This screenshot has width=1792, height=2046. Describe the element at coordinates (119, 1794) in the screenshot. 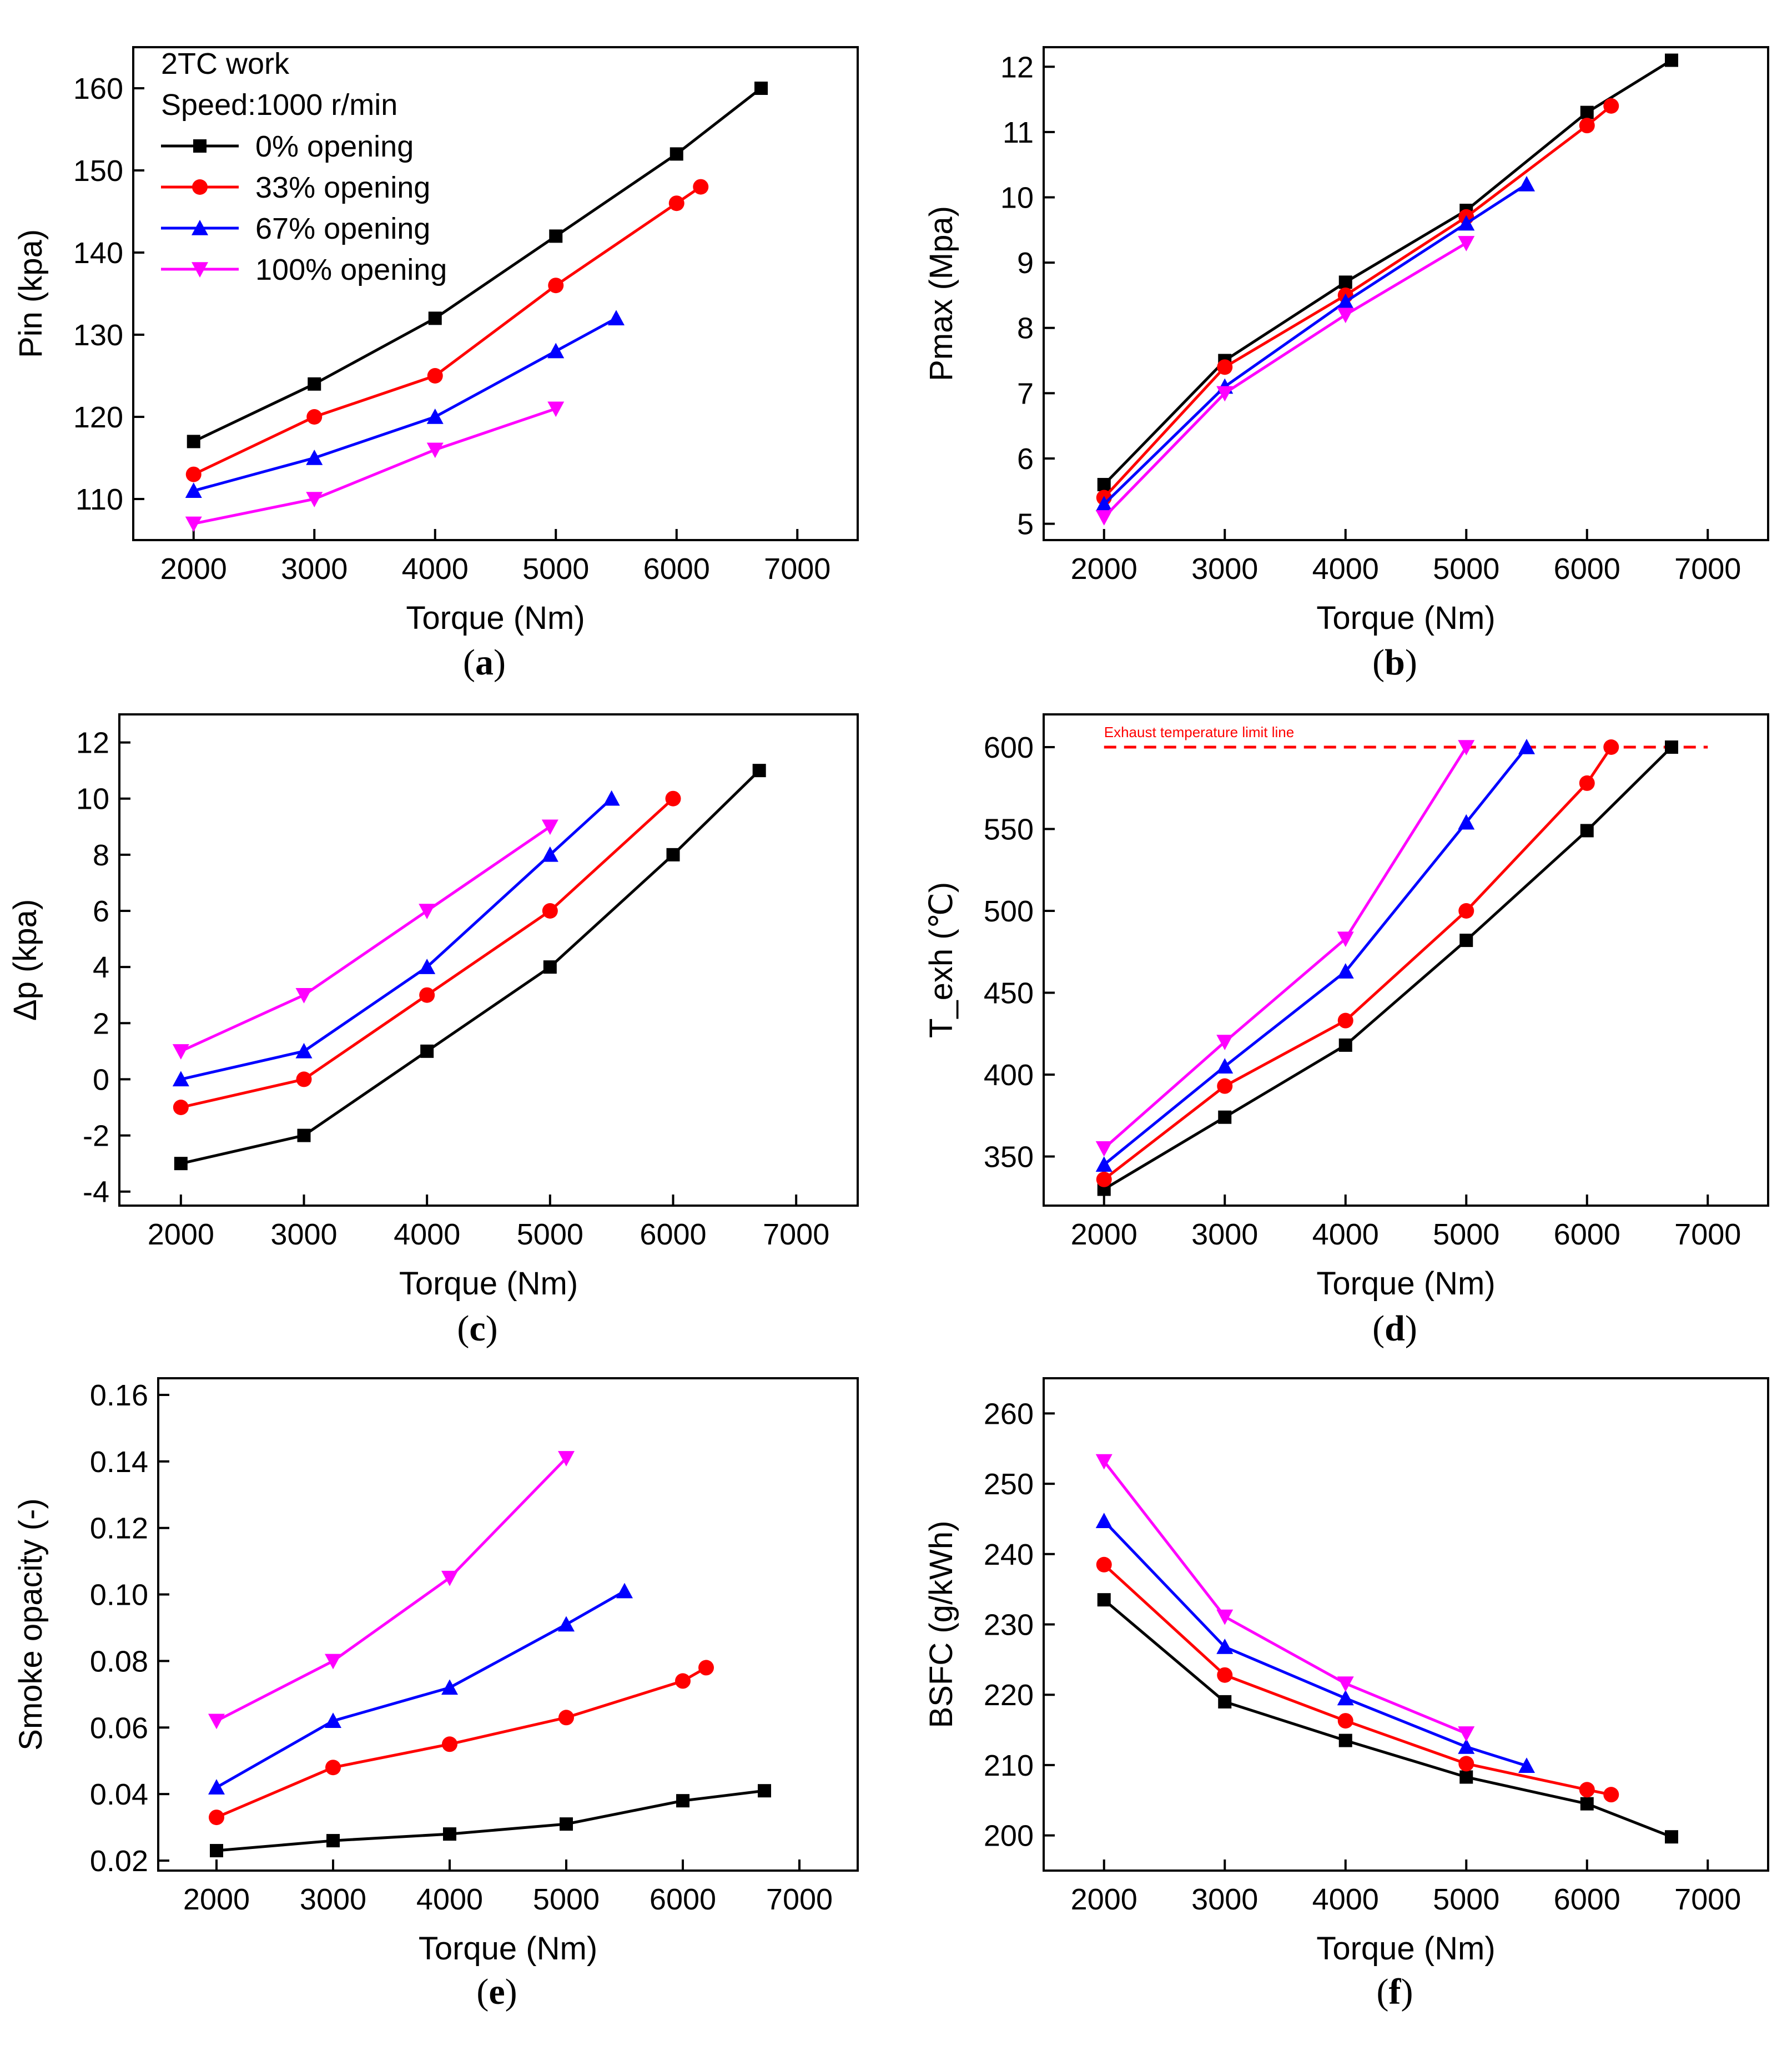

I see `y-tick-label: 0.04` at that location.